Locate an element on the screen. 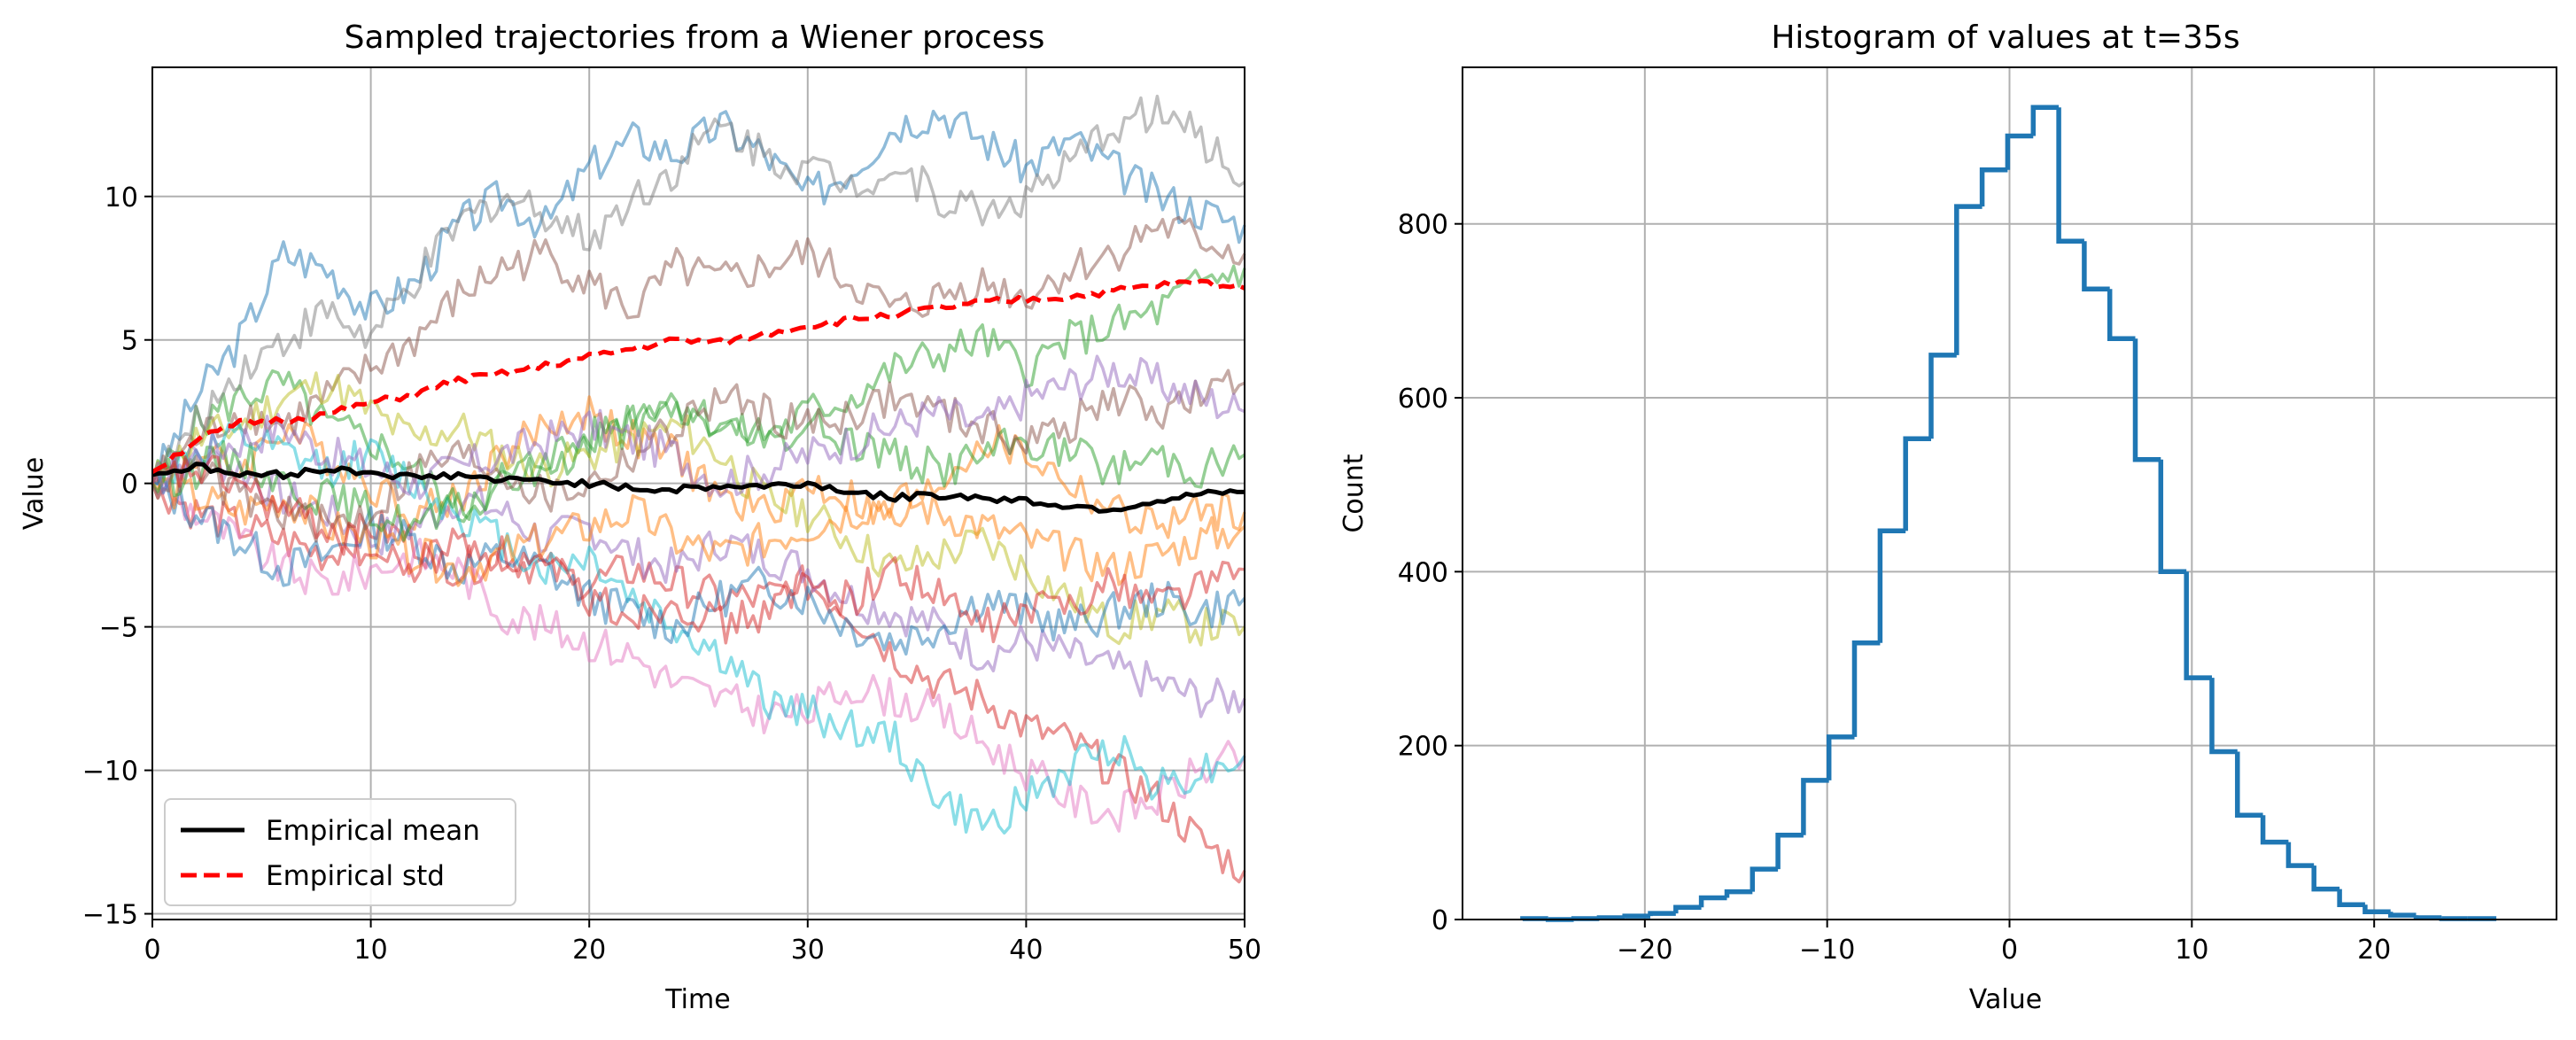  x-tick-label: 50 is located at coordinates (1244, 950).